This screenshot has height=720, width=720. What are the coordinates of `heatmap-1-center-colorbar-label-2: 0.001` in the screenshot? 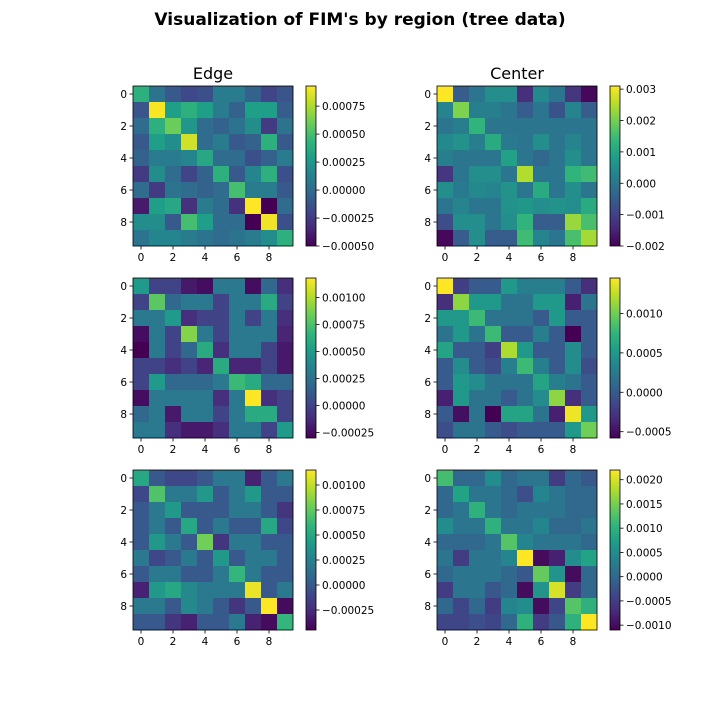 It's located at (641, 153).